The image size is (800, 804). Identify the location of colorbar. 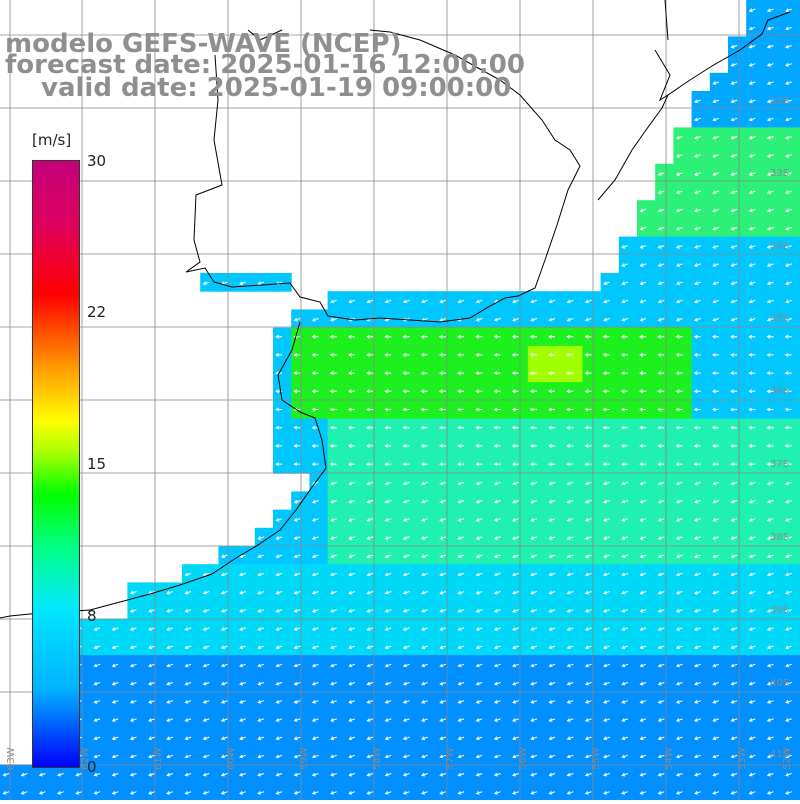
(56, 464).